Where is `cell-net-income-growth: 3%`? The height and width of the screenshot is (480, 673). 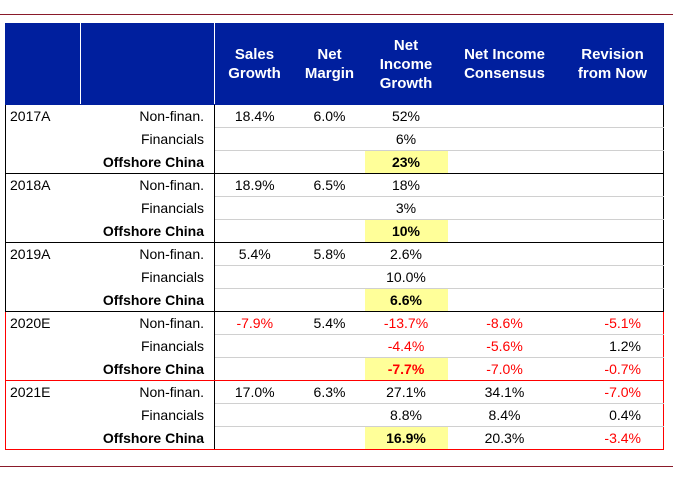 cell-net-income-growth: 3% is located at coordinates (406, 208).